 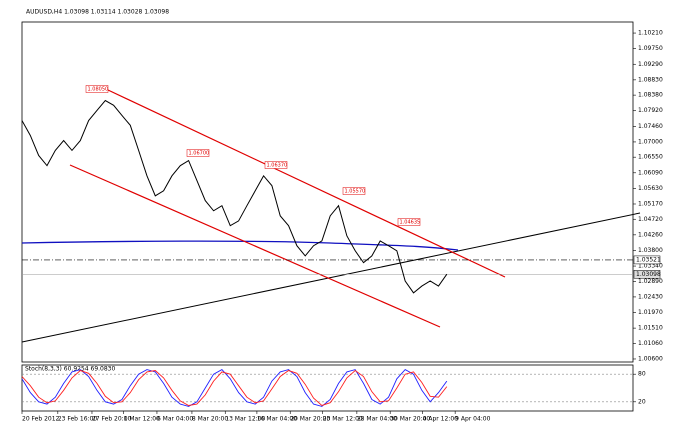 I want to click on y-tick-label: 1.00600, so click(x=650, y=358).